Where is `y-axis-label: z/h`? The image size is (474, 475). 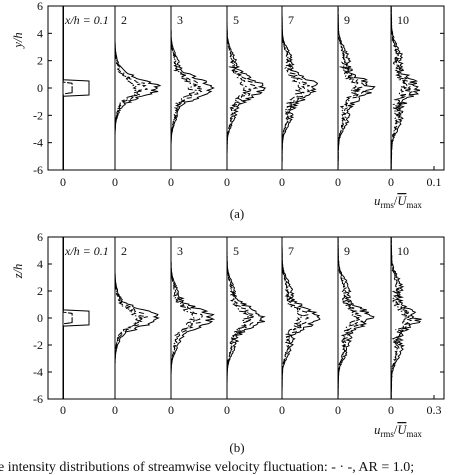 y-axis-label: z/h is located at coordinates (18, 272).